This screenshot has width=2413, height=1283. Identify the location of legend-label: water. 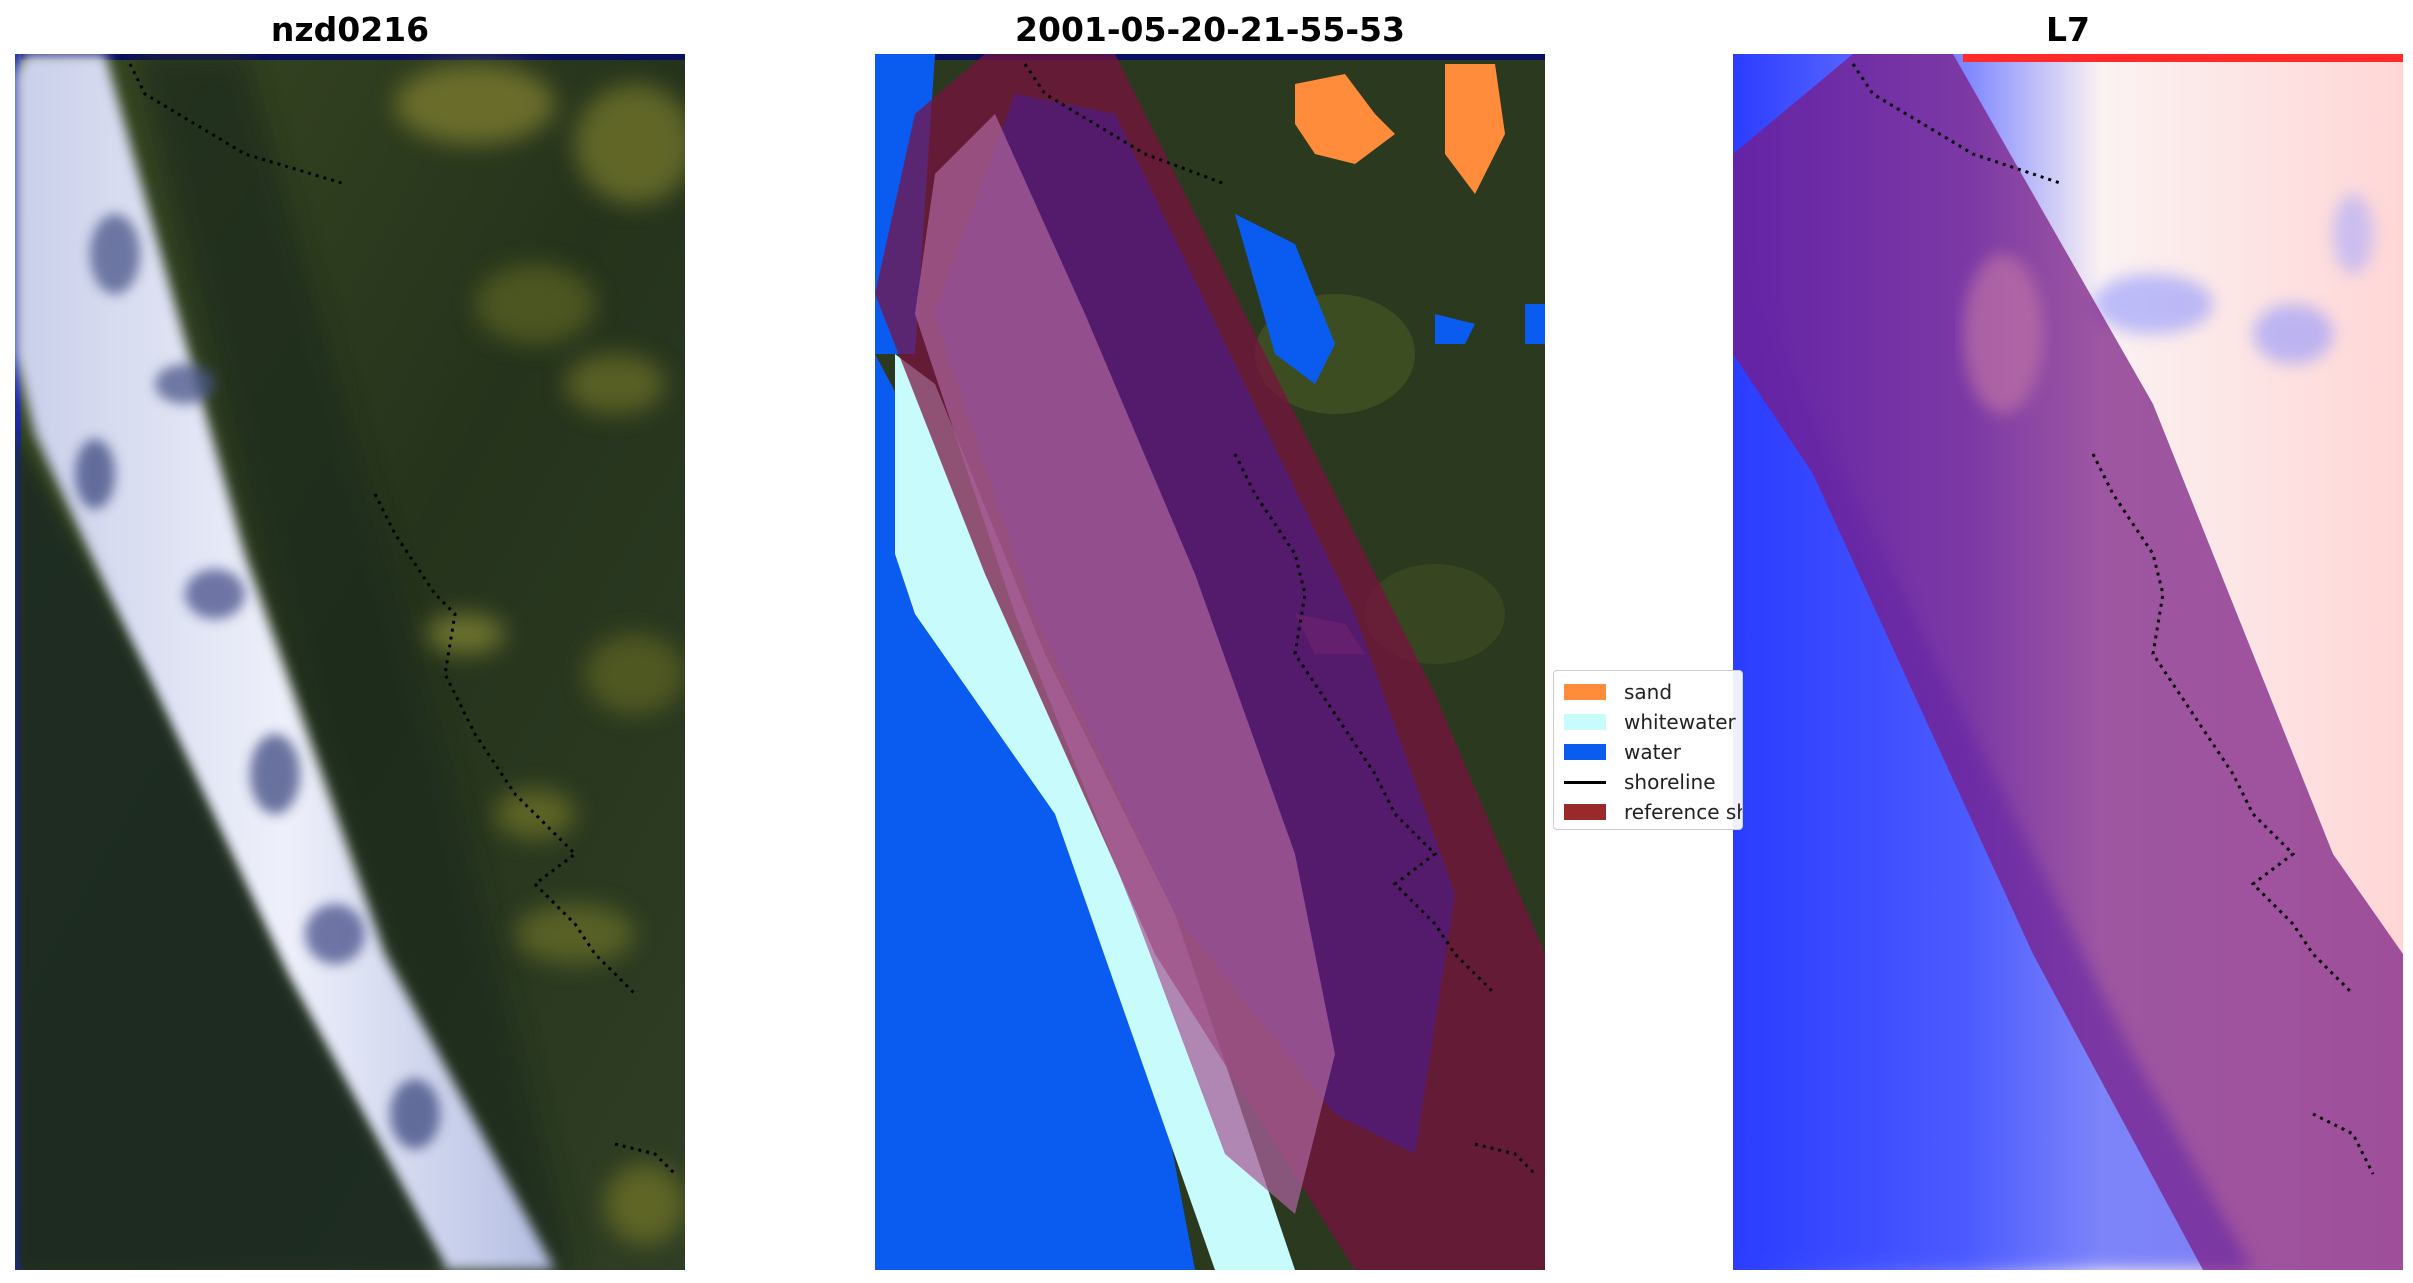
(1652, 752).